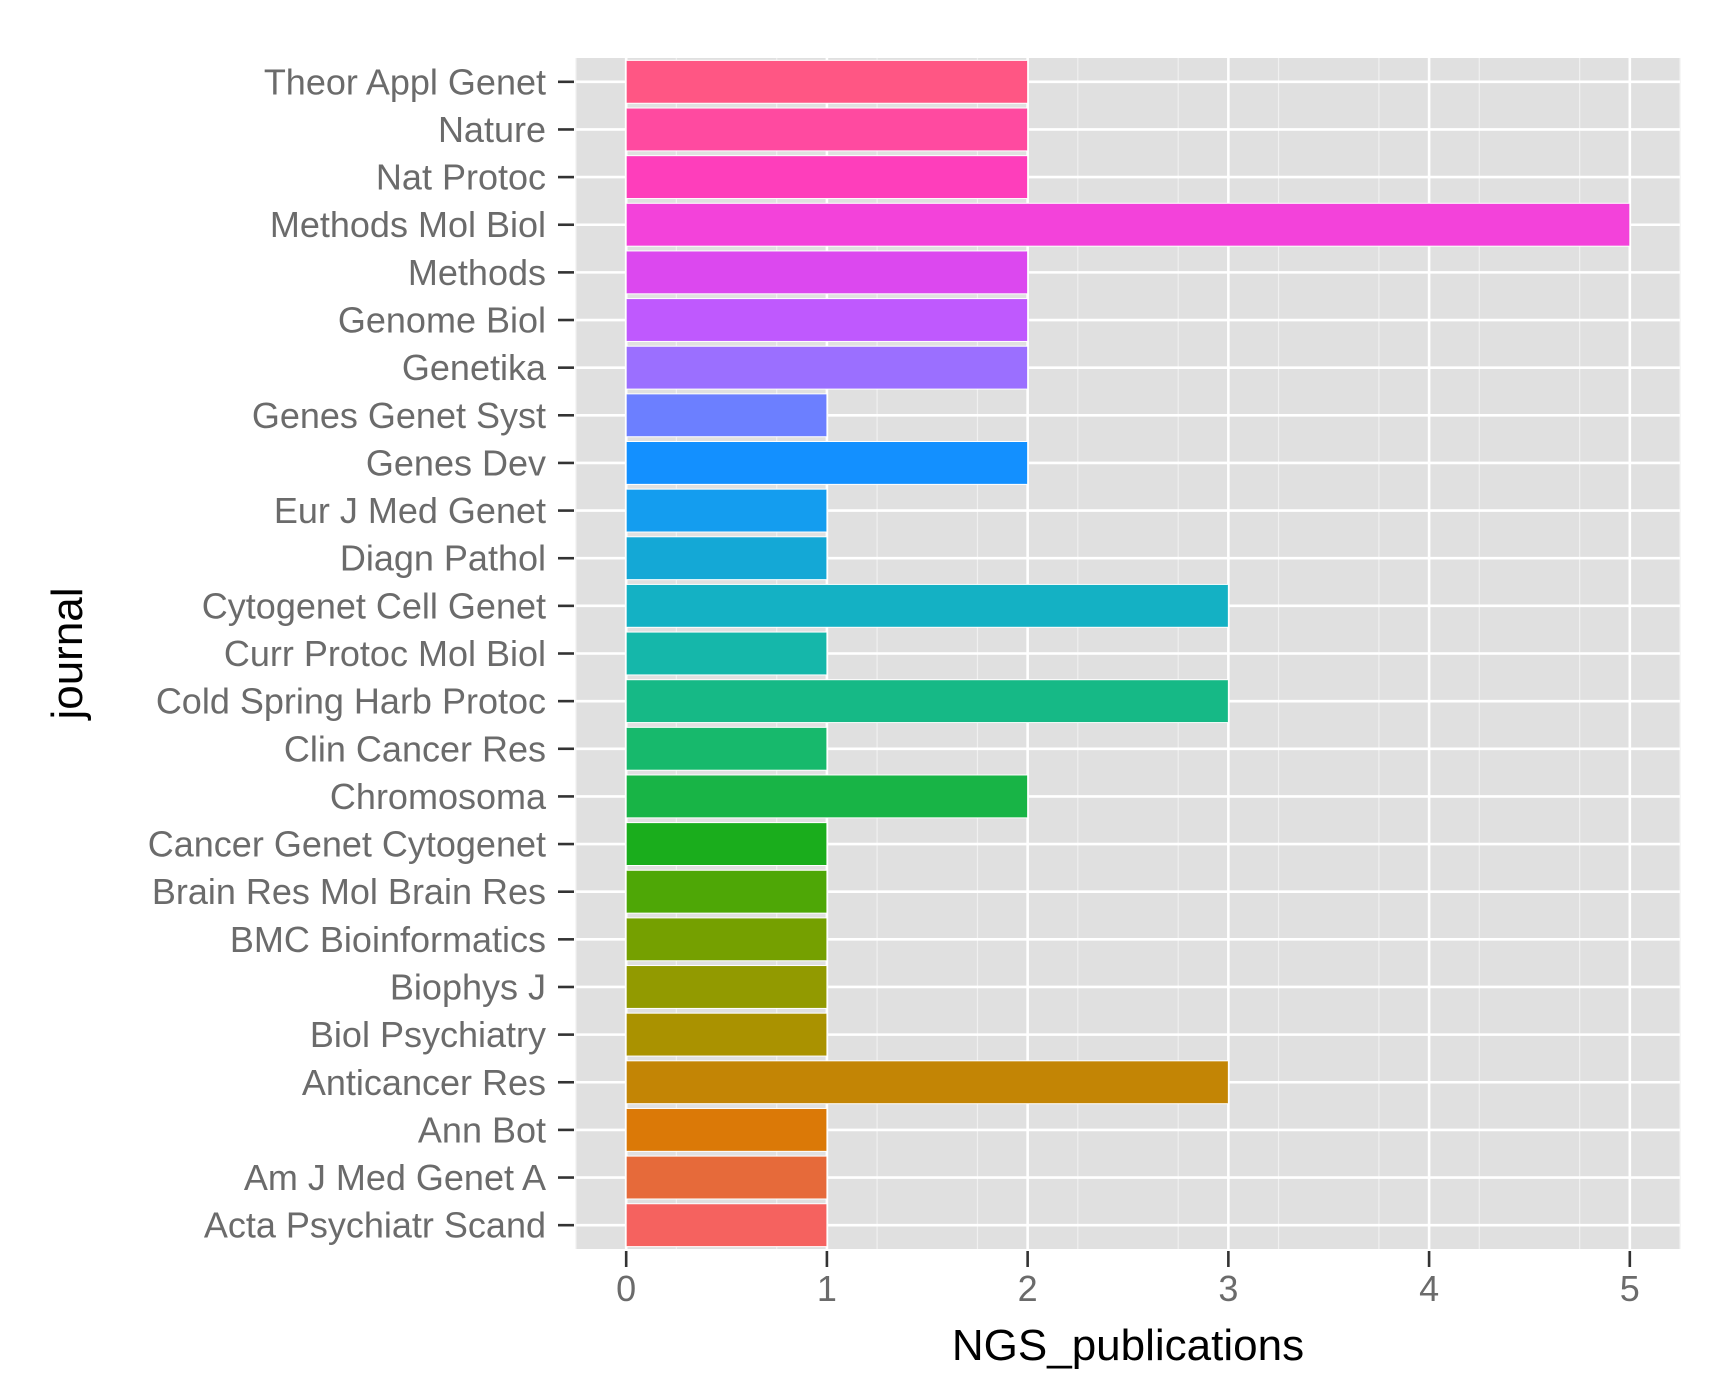  What do you see at coordinates (385, 653) in the screenshot?
I see `y-tick-label: Curr Protoc Mol Biol` at bounding box center [385, 653].